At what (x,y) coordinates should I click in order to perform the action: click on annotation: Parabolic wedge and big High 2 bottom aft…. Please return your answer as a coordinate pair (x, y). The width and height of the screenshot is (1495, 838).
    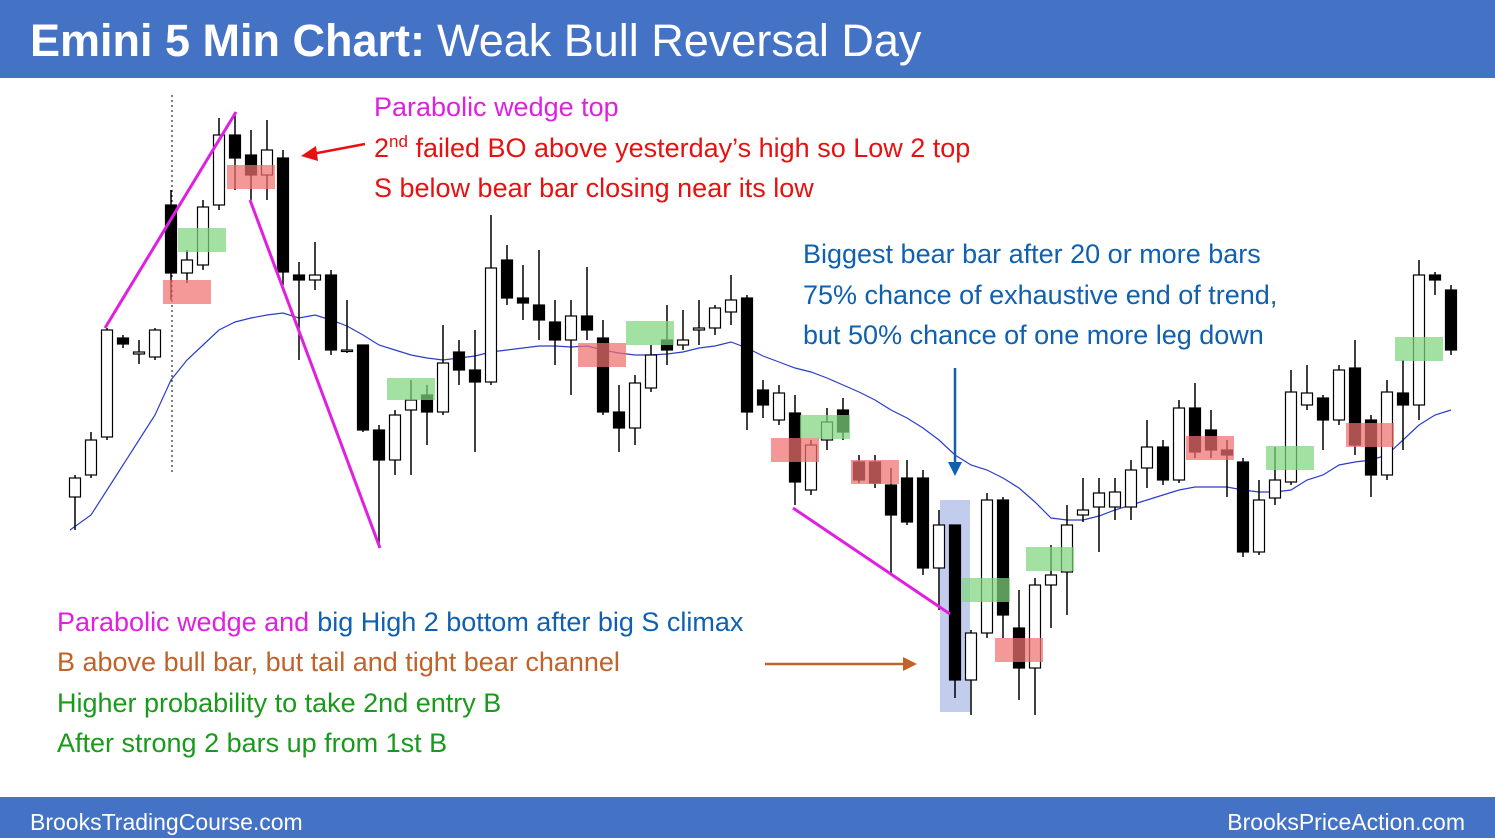
    Looking at the image, I should click on (400, 622).